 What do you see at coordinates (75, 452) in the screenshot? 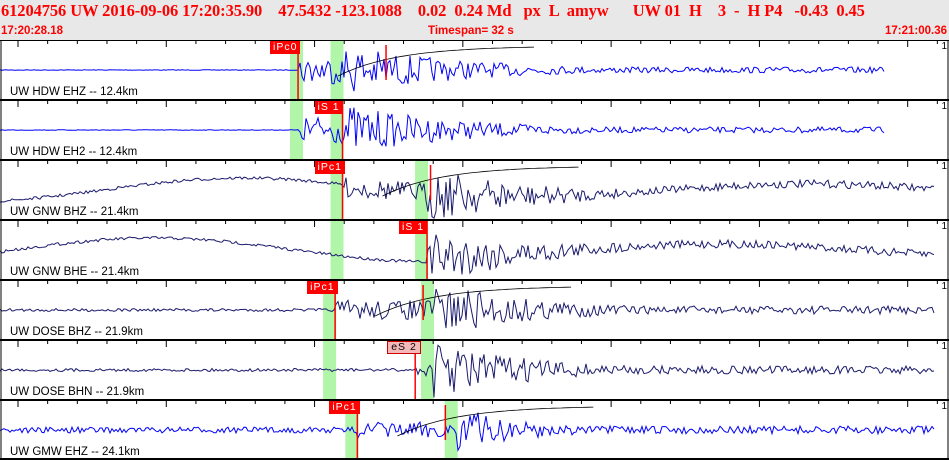
I see `channel-label: UW GMW EHZ -- 24.1km` at bounding box center [75, 452].